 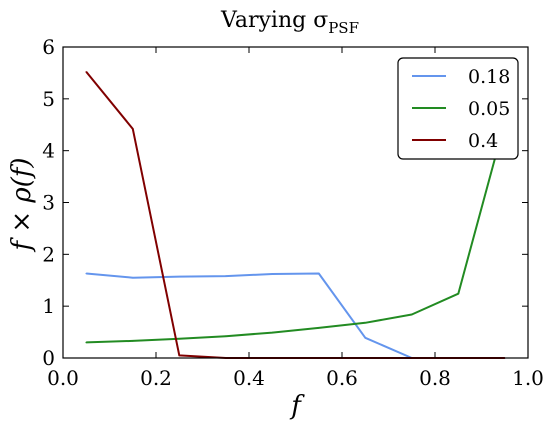 I want to click on x-tick-label: 0.0, so click(x=63, y=378).